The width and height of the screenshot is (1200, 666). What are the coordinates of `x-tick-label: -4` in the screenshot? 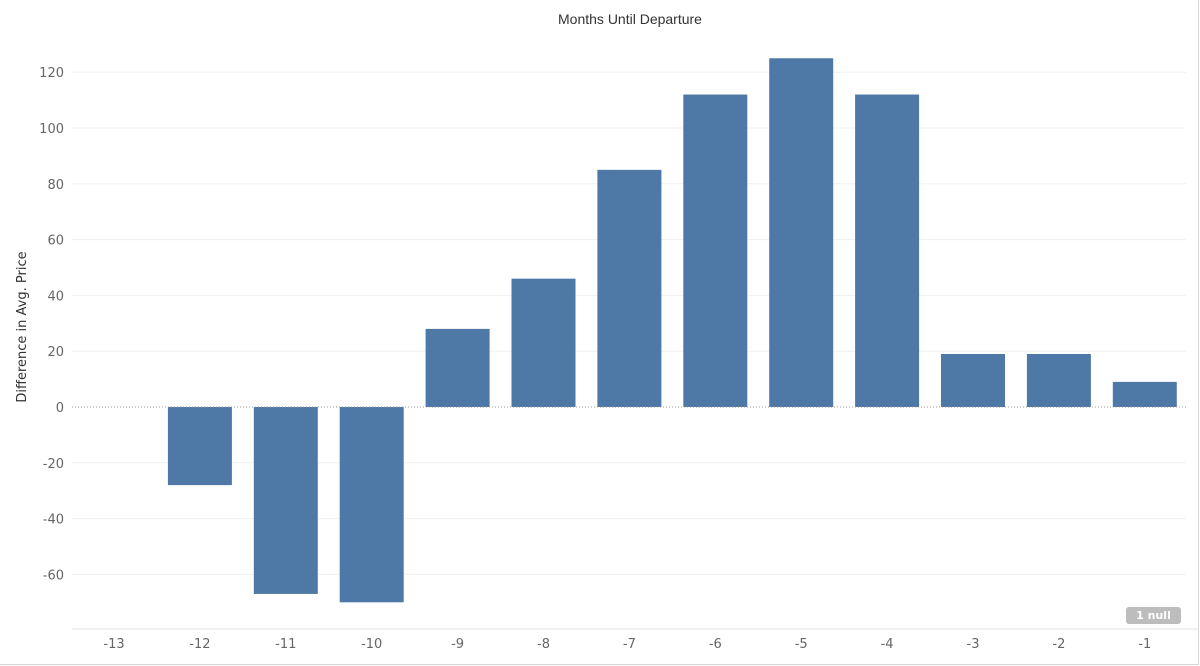 It's located at (887, 644).